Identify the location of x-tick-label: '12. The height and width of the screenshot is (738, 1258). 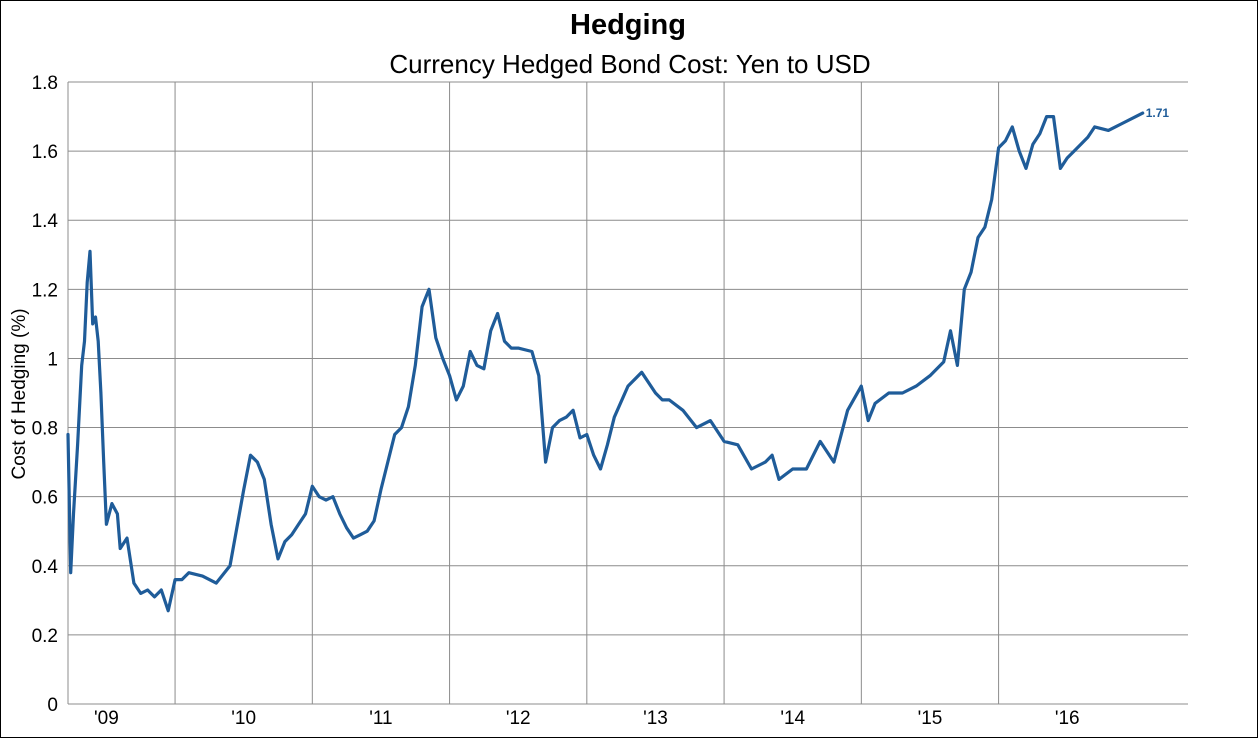
(518, 718).